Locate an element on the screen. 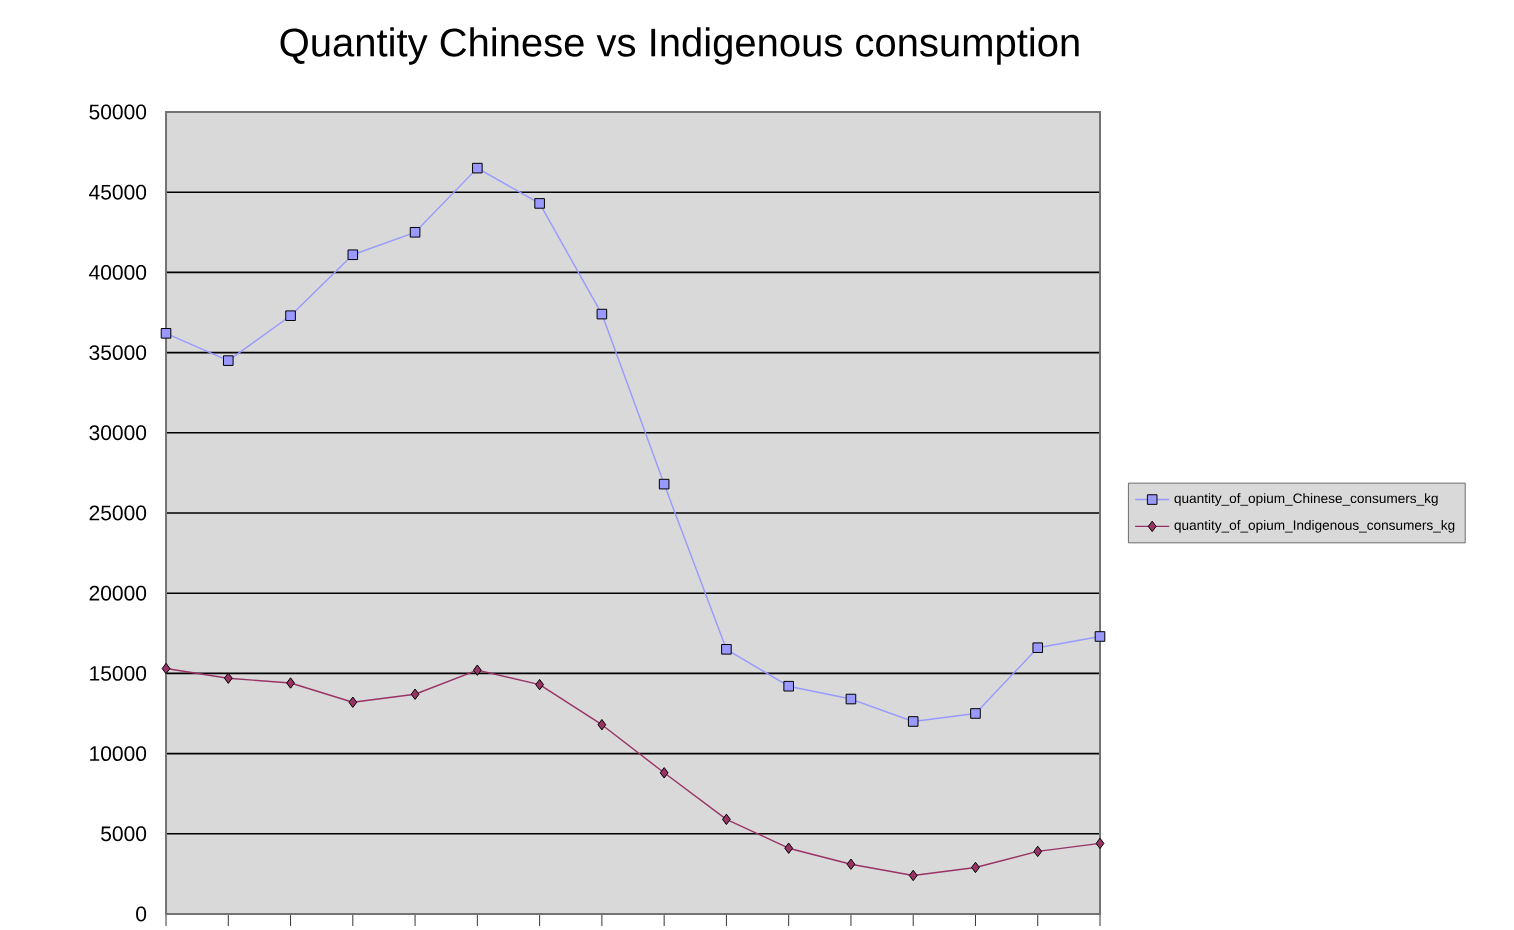 The image size is (1514, 930). y-tick-label: 10000 is located at coordinates (118, 754).